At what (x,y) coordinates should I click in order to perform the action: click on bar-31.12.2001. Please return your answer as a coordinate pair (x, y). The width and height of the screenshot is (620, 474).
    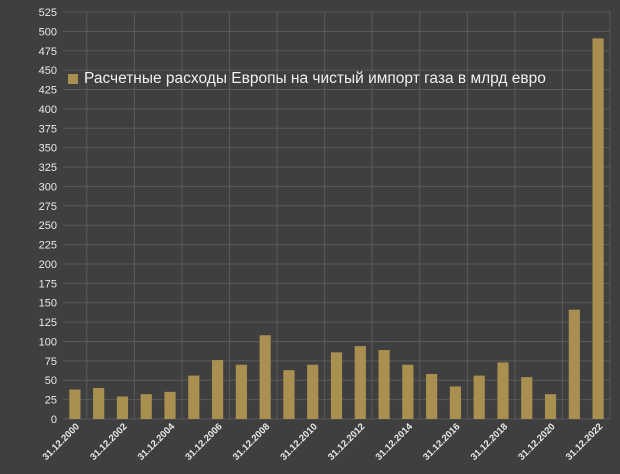
    Looking at the image, I should click on (99, 403).